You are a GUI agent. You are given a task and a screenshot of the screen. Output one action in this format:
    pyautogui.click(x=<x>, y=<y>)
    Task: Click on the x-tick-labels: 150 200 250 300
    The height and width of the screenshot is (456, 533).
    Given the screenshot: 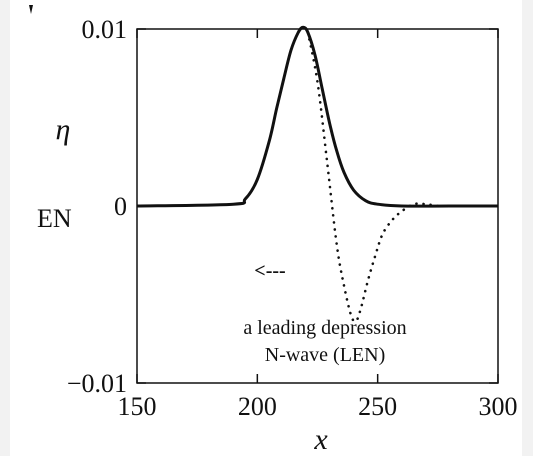 What is the action you would take?
    pyautogui.click(x=318, y=406)
    